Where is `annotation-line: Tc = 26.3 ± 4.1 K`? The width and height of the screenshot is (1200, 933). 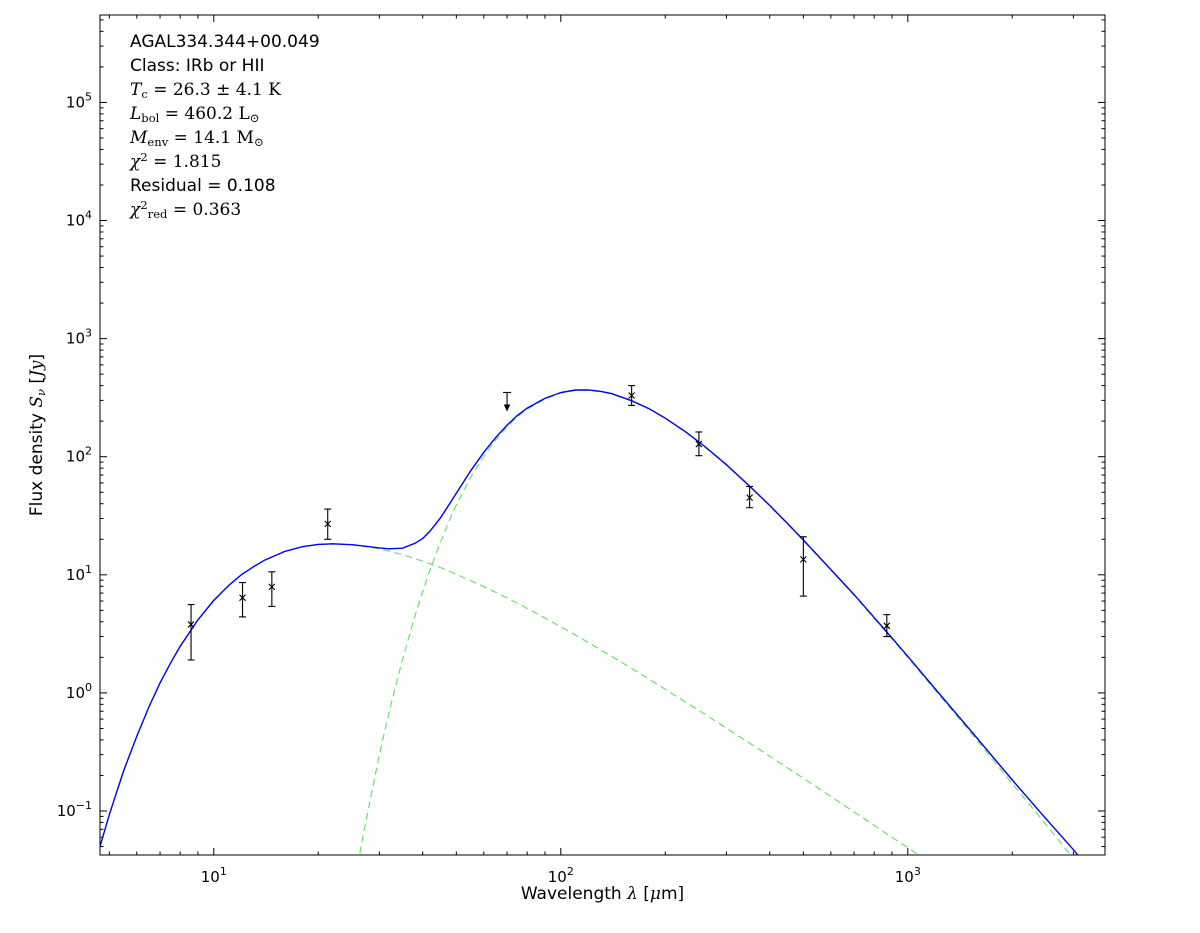 annotation-line: Tc = 26.3 ± 4.1 K is located at coordinates (205, 91).